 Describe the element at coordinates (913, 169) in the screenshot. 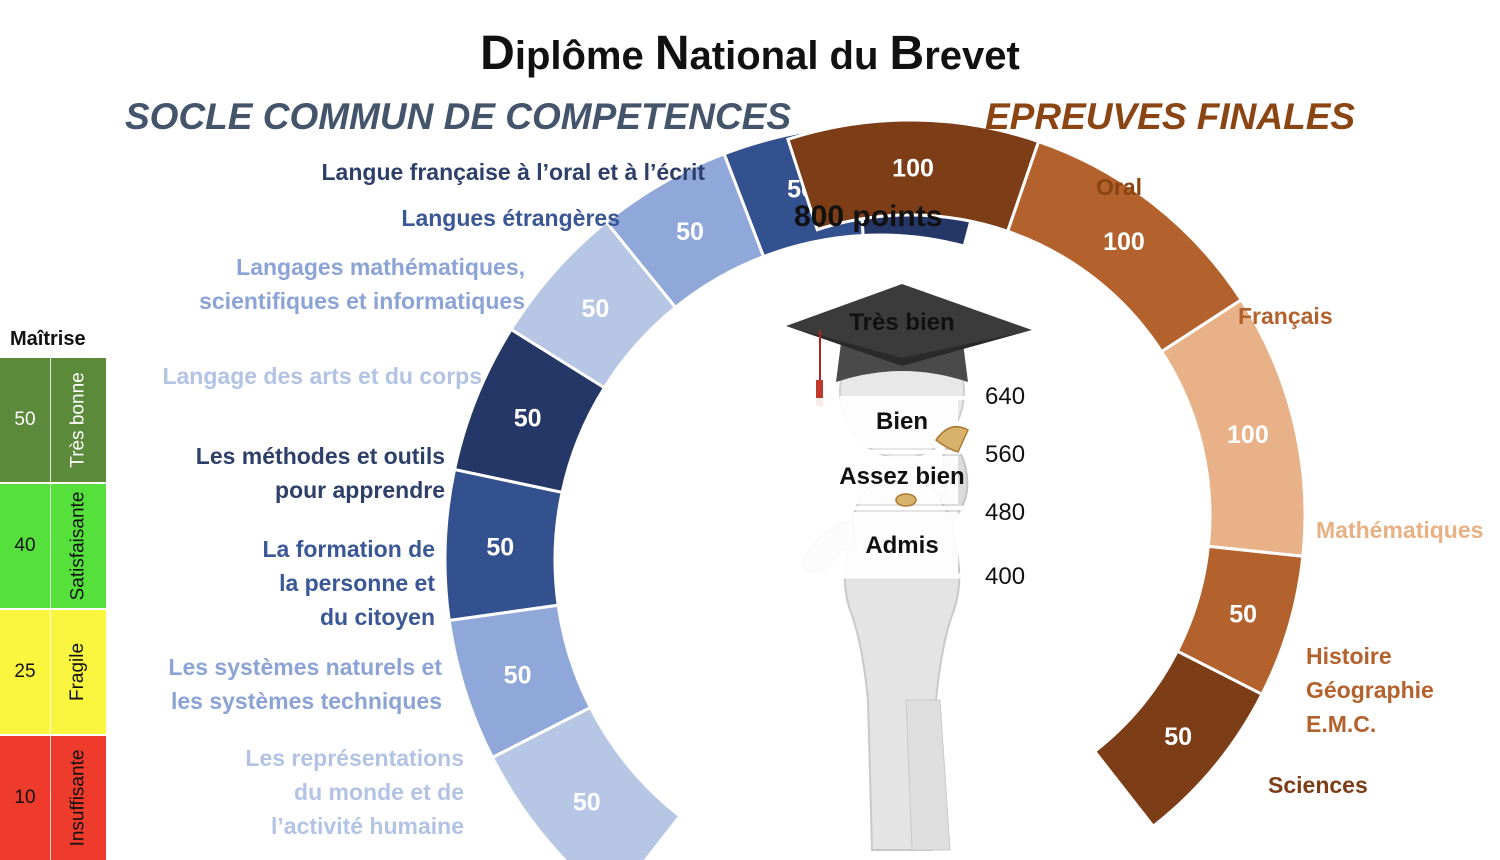

I see `epreuve-value-1: 100` at that location.